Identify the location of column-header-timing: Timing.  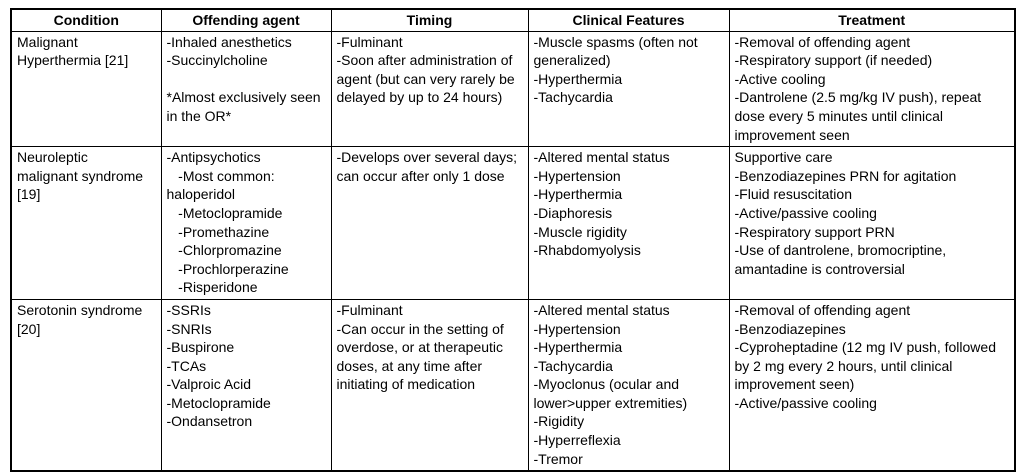
(429, 20).